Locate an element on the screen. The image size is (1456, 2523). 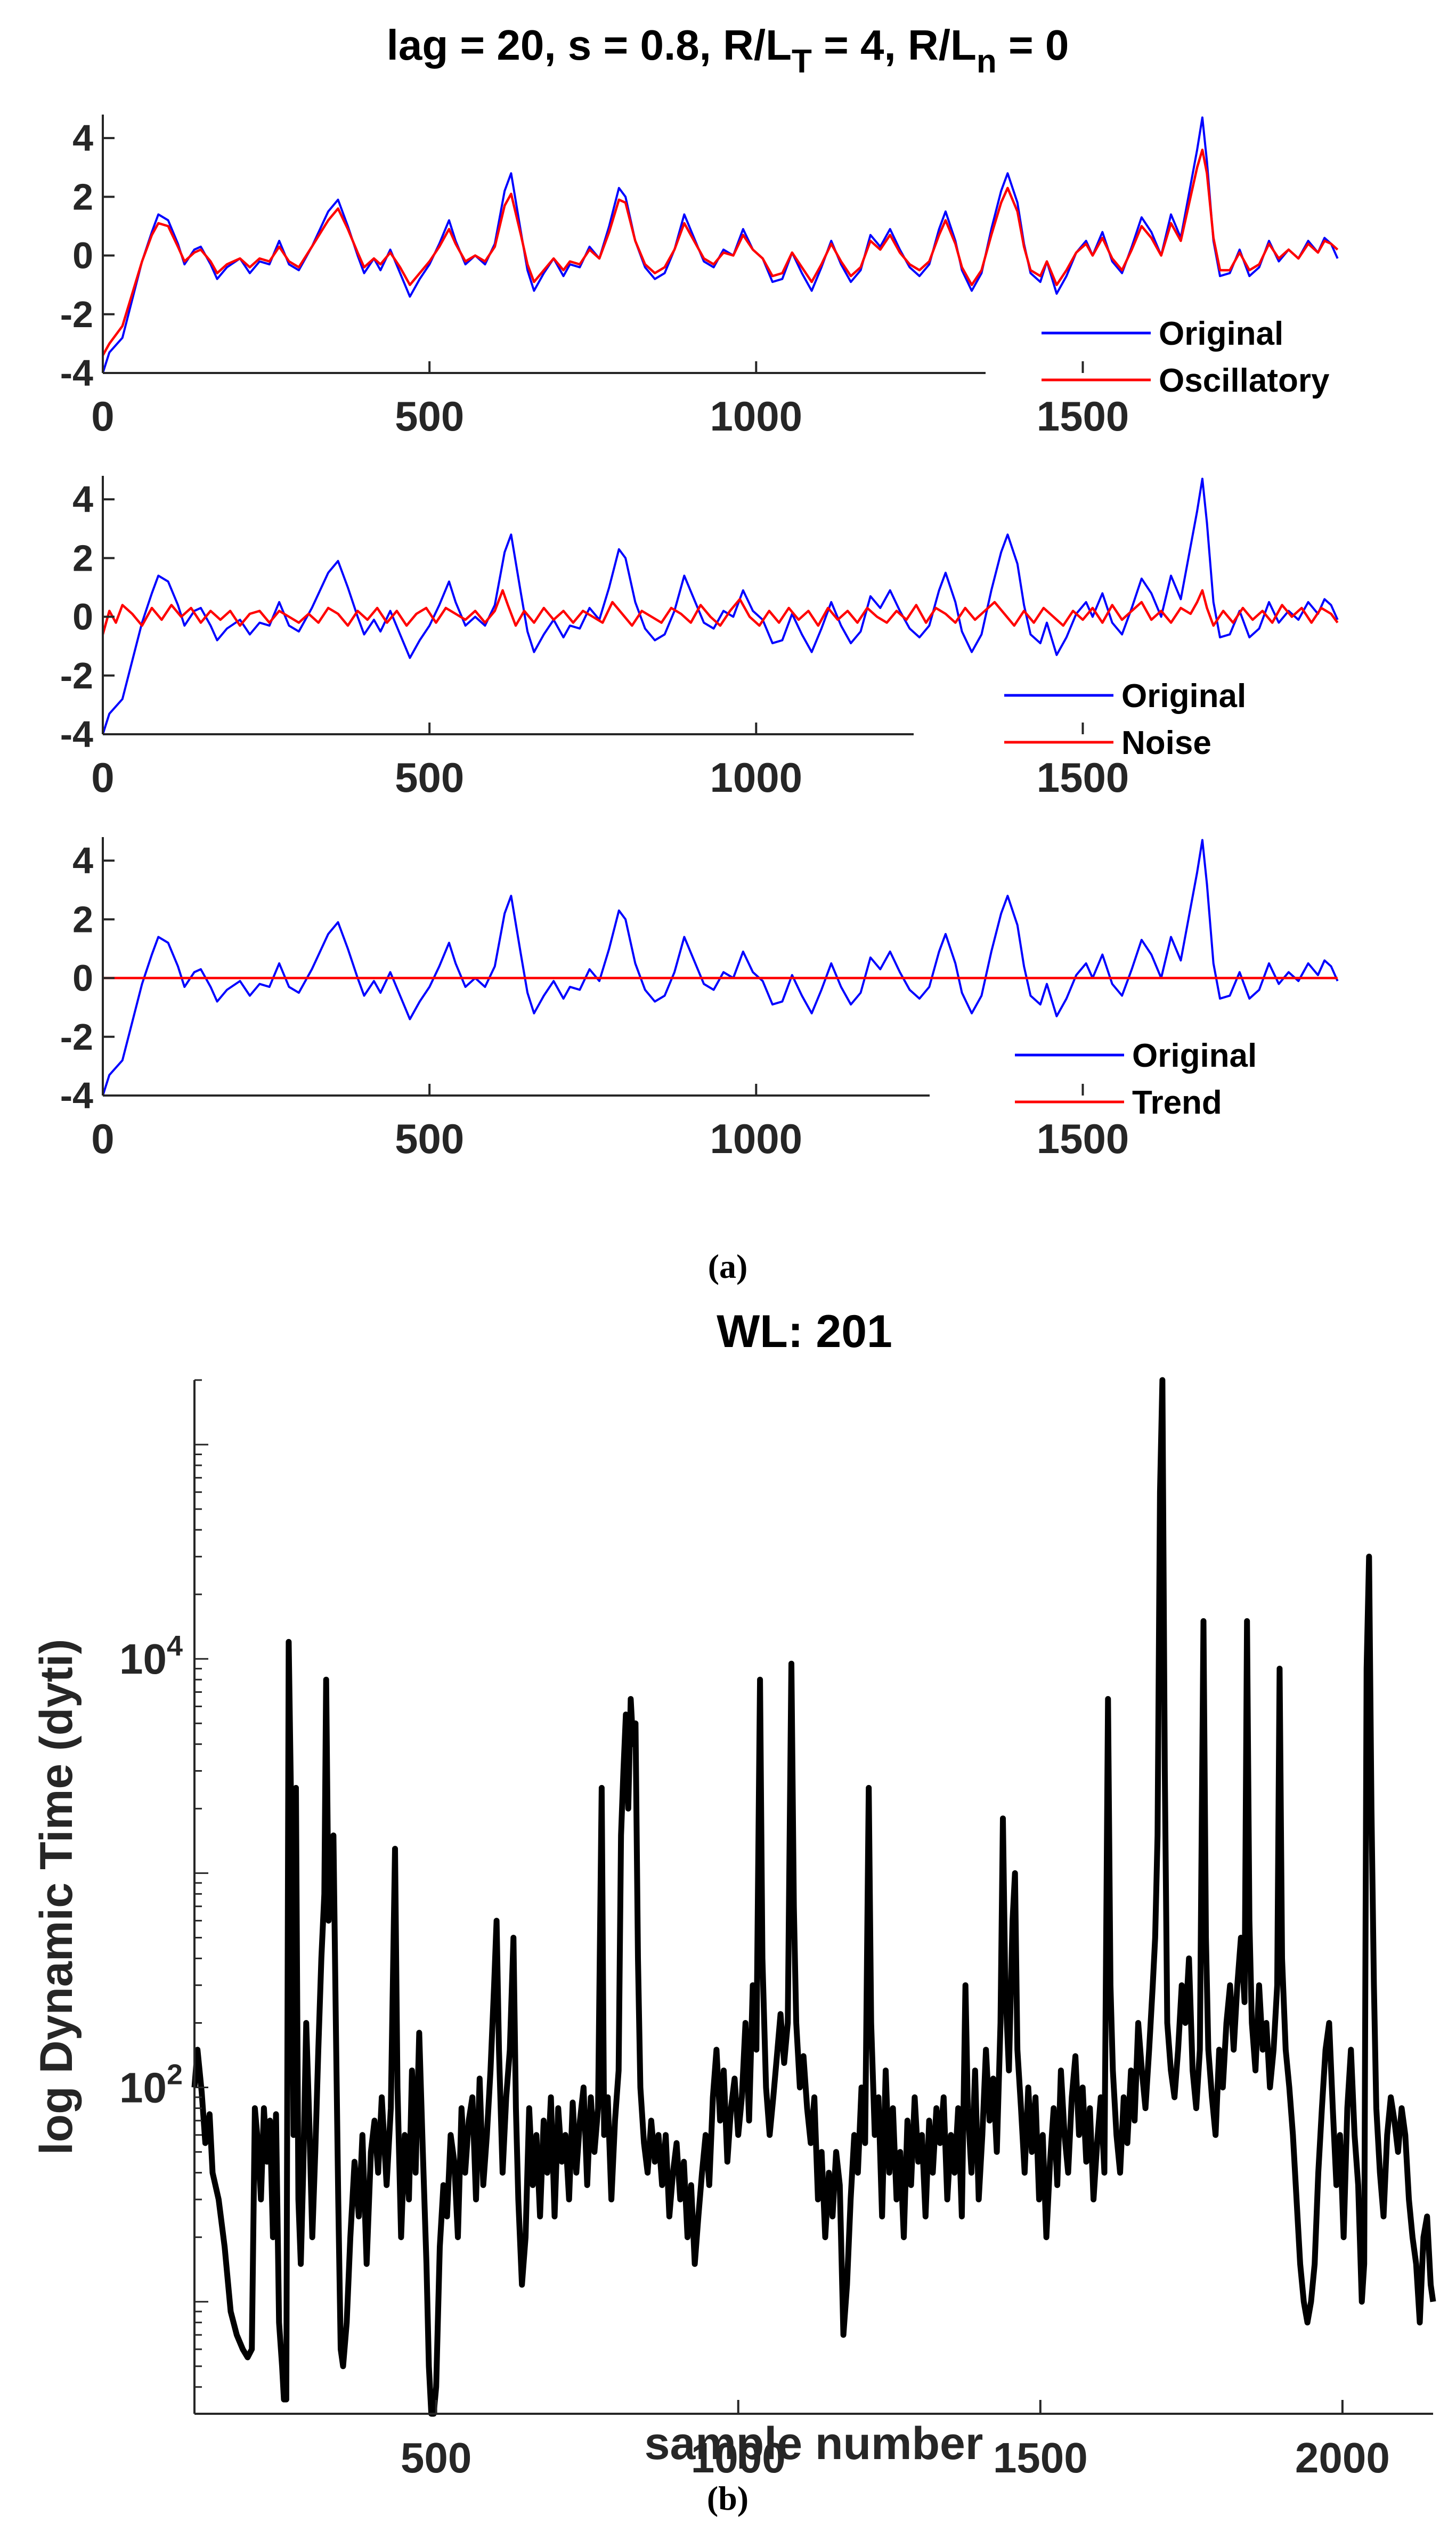
y-tick-exponent: 2 is located at coordinates (175, 2075).